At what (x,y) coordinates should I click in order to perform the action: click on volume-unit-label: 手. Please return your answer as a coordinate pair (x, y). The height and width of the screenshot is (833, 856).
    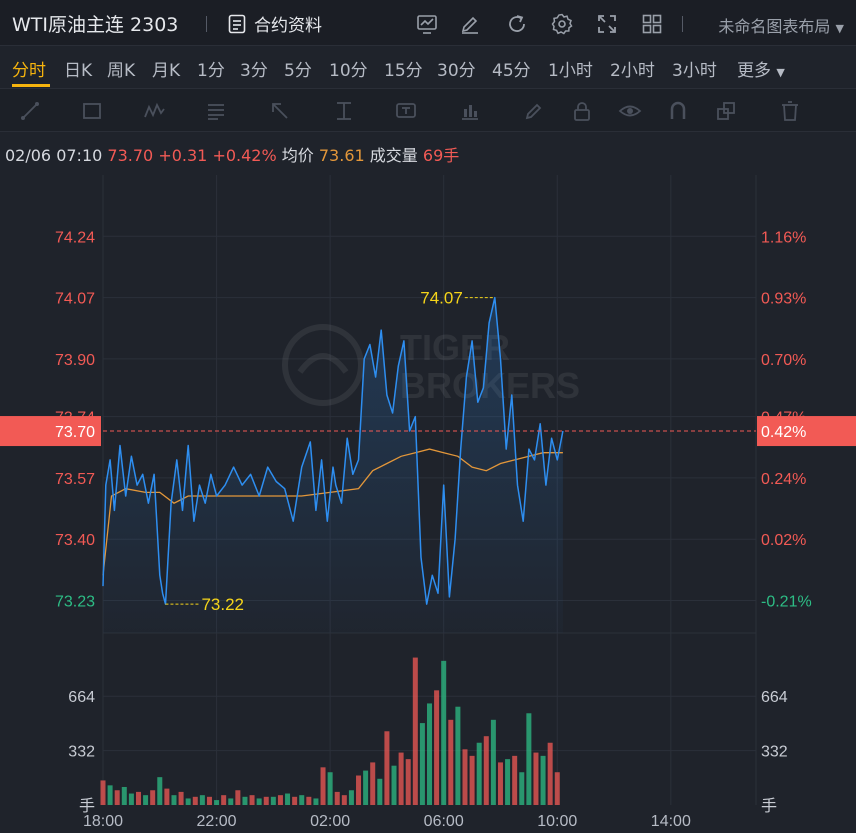
    Looking at the image, I should click on (87, 806).